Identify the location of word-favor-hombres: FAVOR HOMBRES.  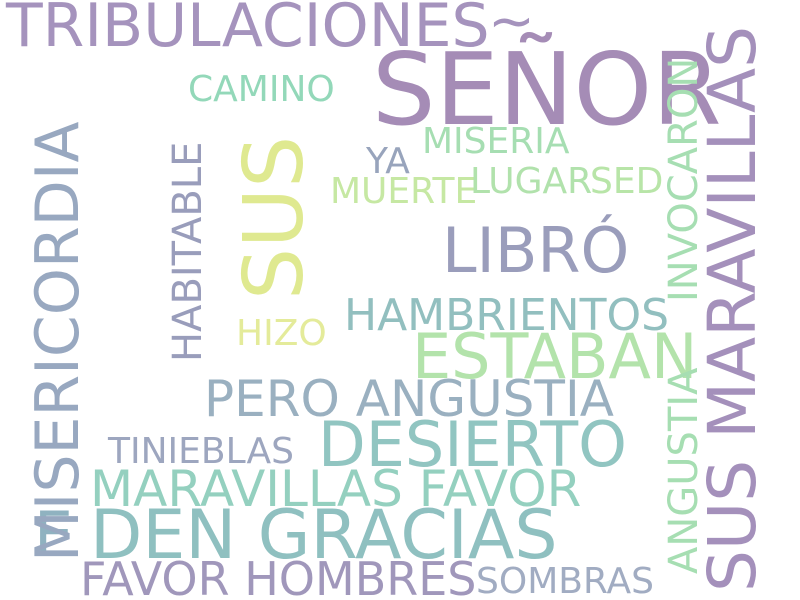
(278, 576).